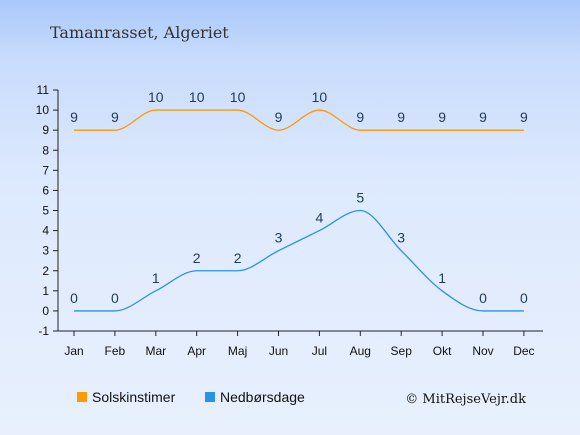  Describe the element at coordinates (45, 211) in the screenshot. I see `y-tick-label: 5` at that location.